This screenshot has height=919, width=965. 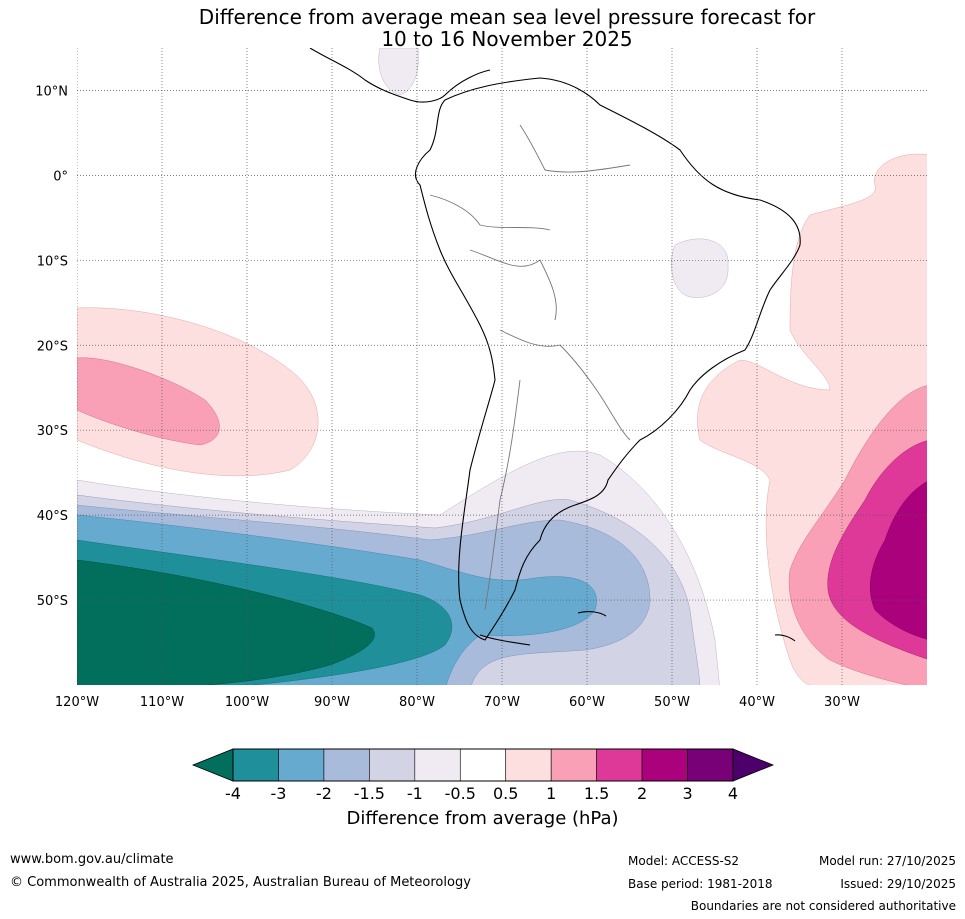 I want to click on colorbar-tick-label: 0.5, so click(x=505, y=793).